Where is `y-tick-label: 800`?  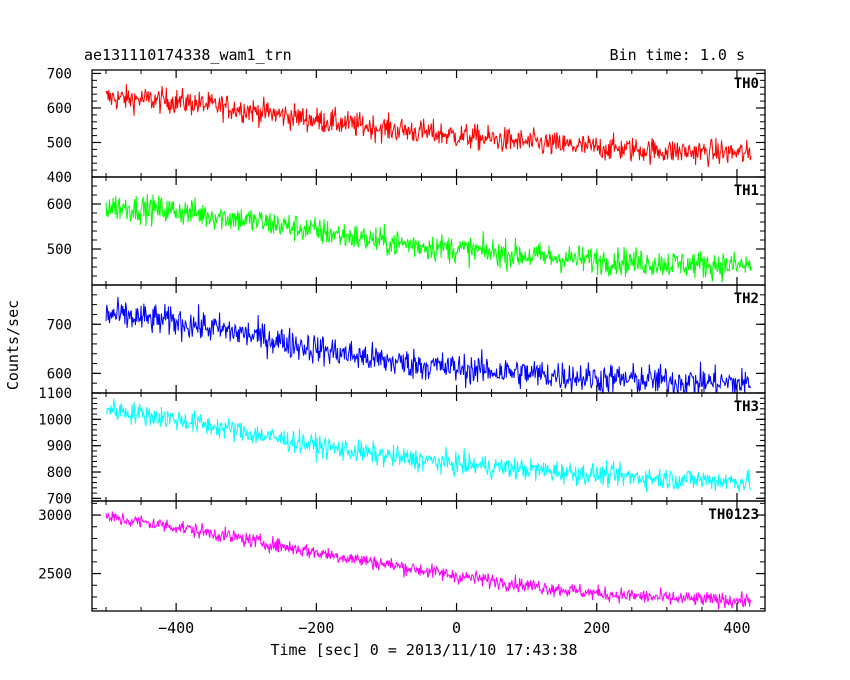 y-tick-label: 800 is located at coordinates (59, 473).